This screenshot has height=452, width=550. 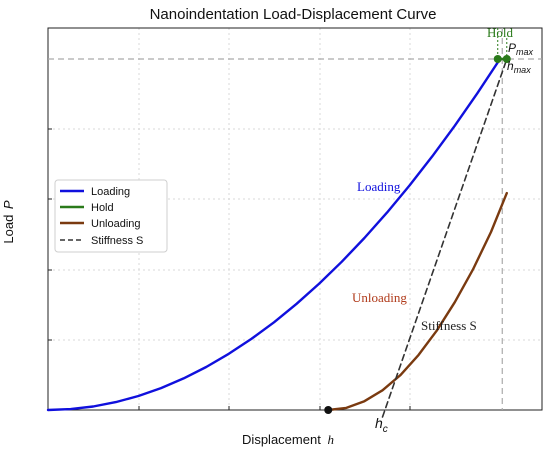 What do you see at coordinates (379, 297) in the screenshot?
I see `unloading-annotation: Unloading` at bounding box center [379, 297].